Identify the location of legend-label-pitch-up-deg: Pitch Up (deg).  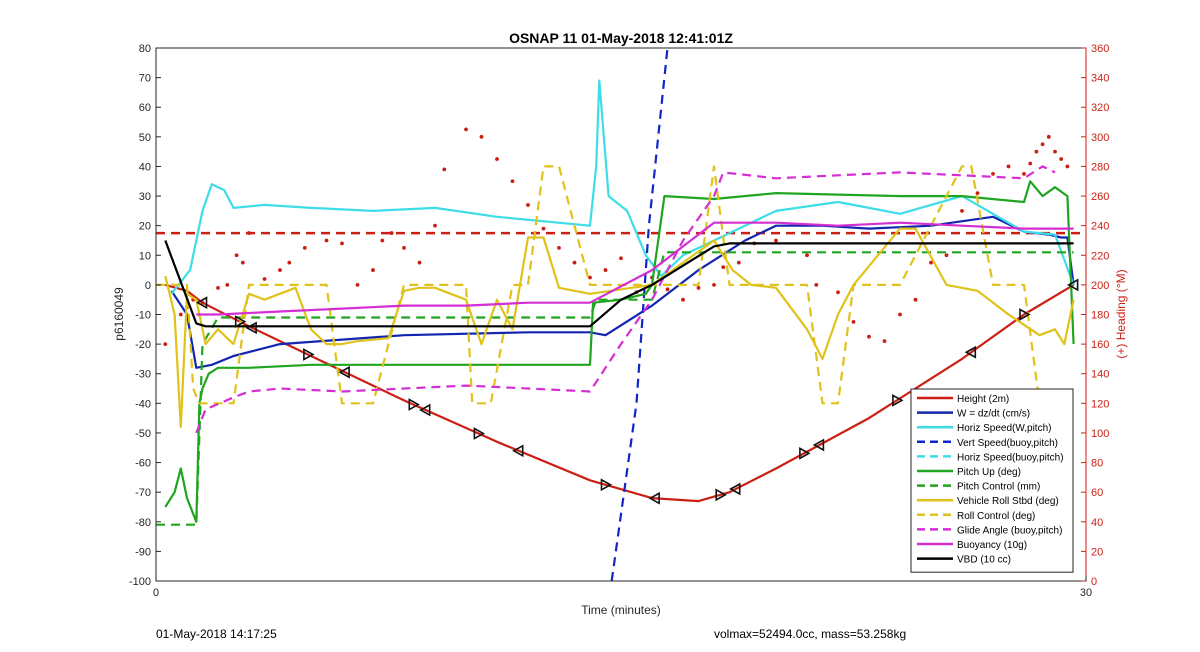
(989, 472).